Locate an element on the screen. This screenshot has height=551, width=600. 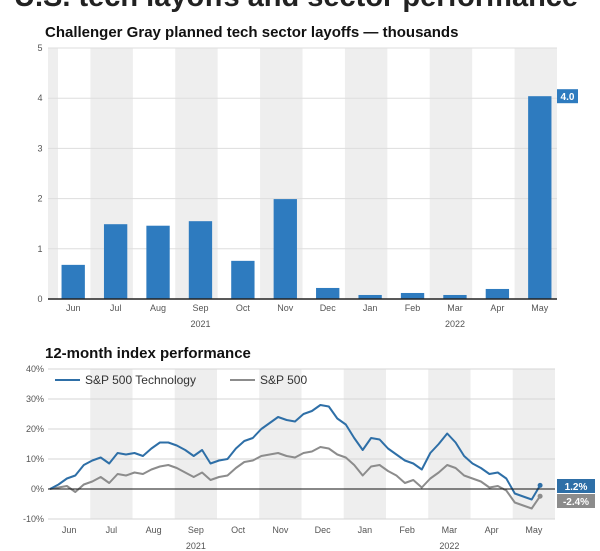
band-nov is located at coordinates (280, 444).